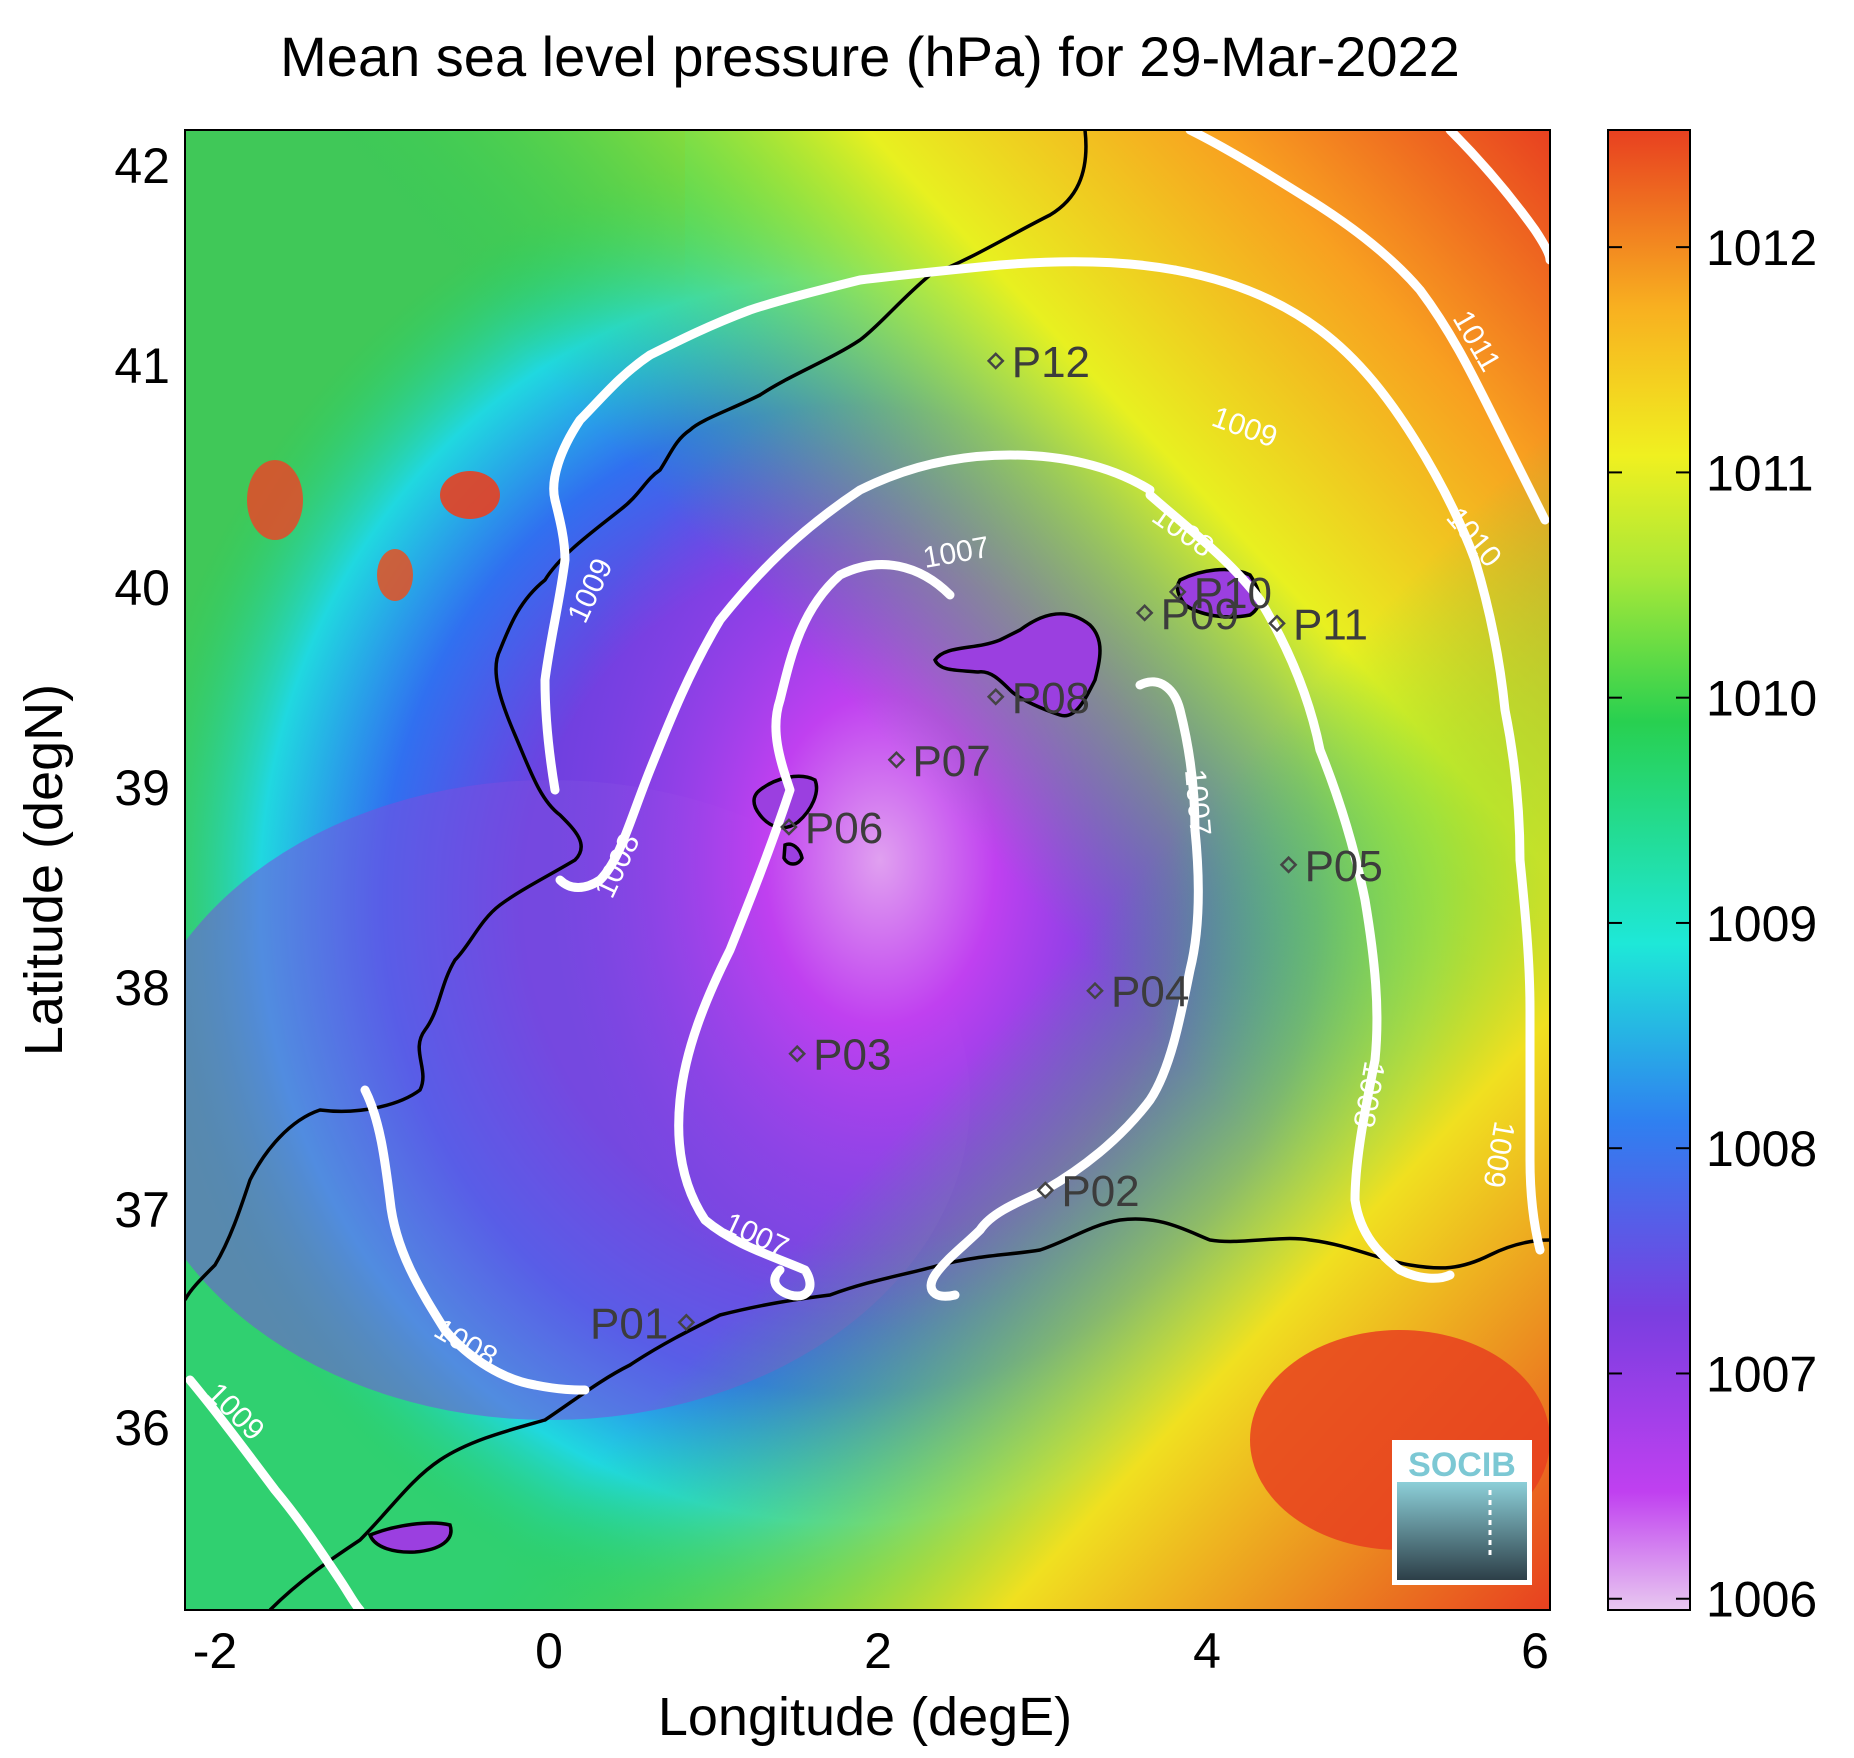  What do you see at coordinates (814, 930) in the screenshot?
I see `contour-1007-west` at bounding box center [814, 930].